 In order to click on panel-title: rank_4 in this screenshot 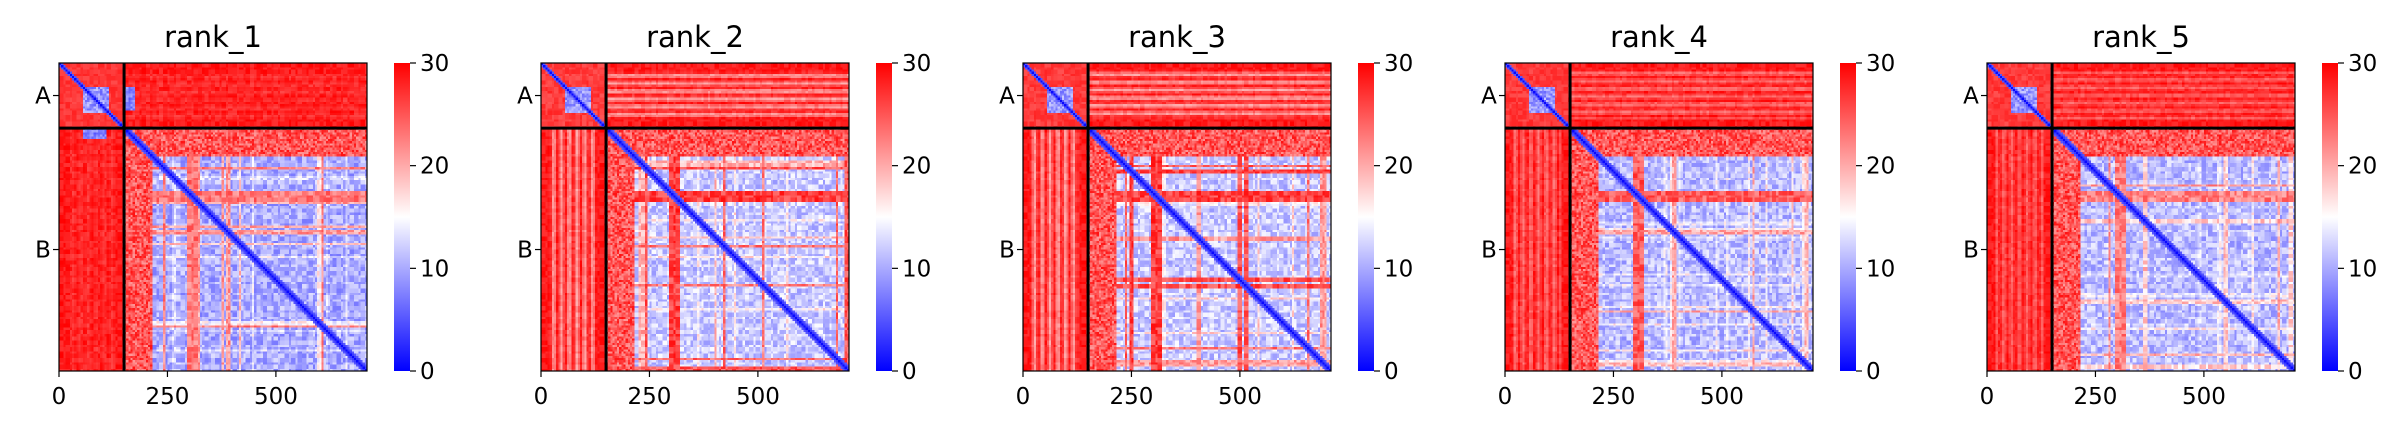, I will do `click(1659, 37)`.